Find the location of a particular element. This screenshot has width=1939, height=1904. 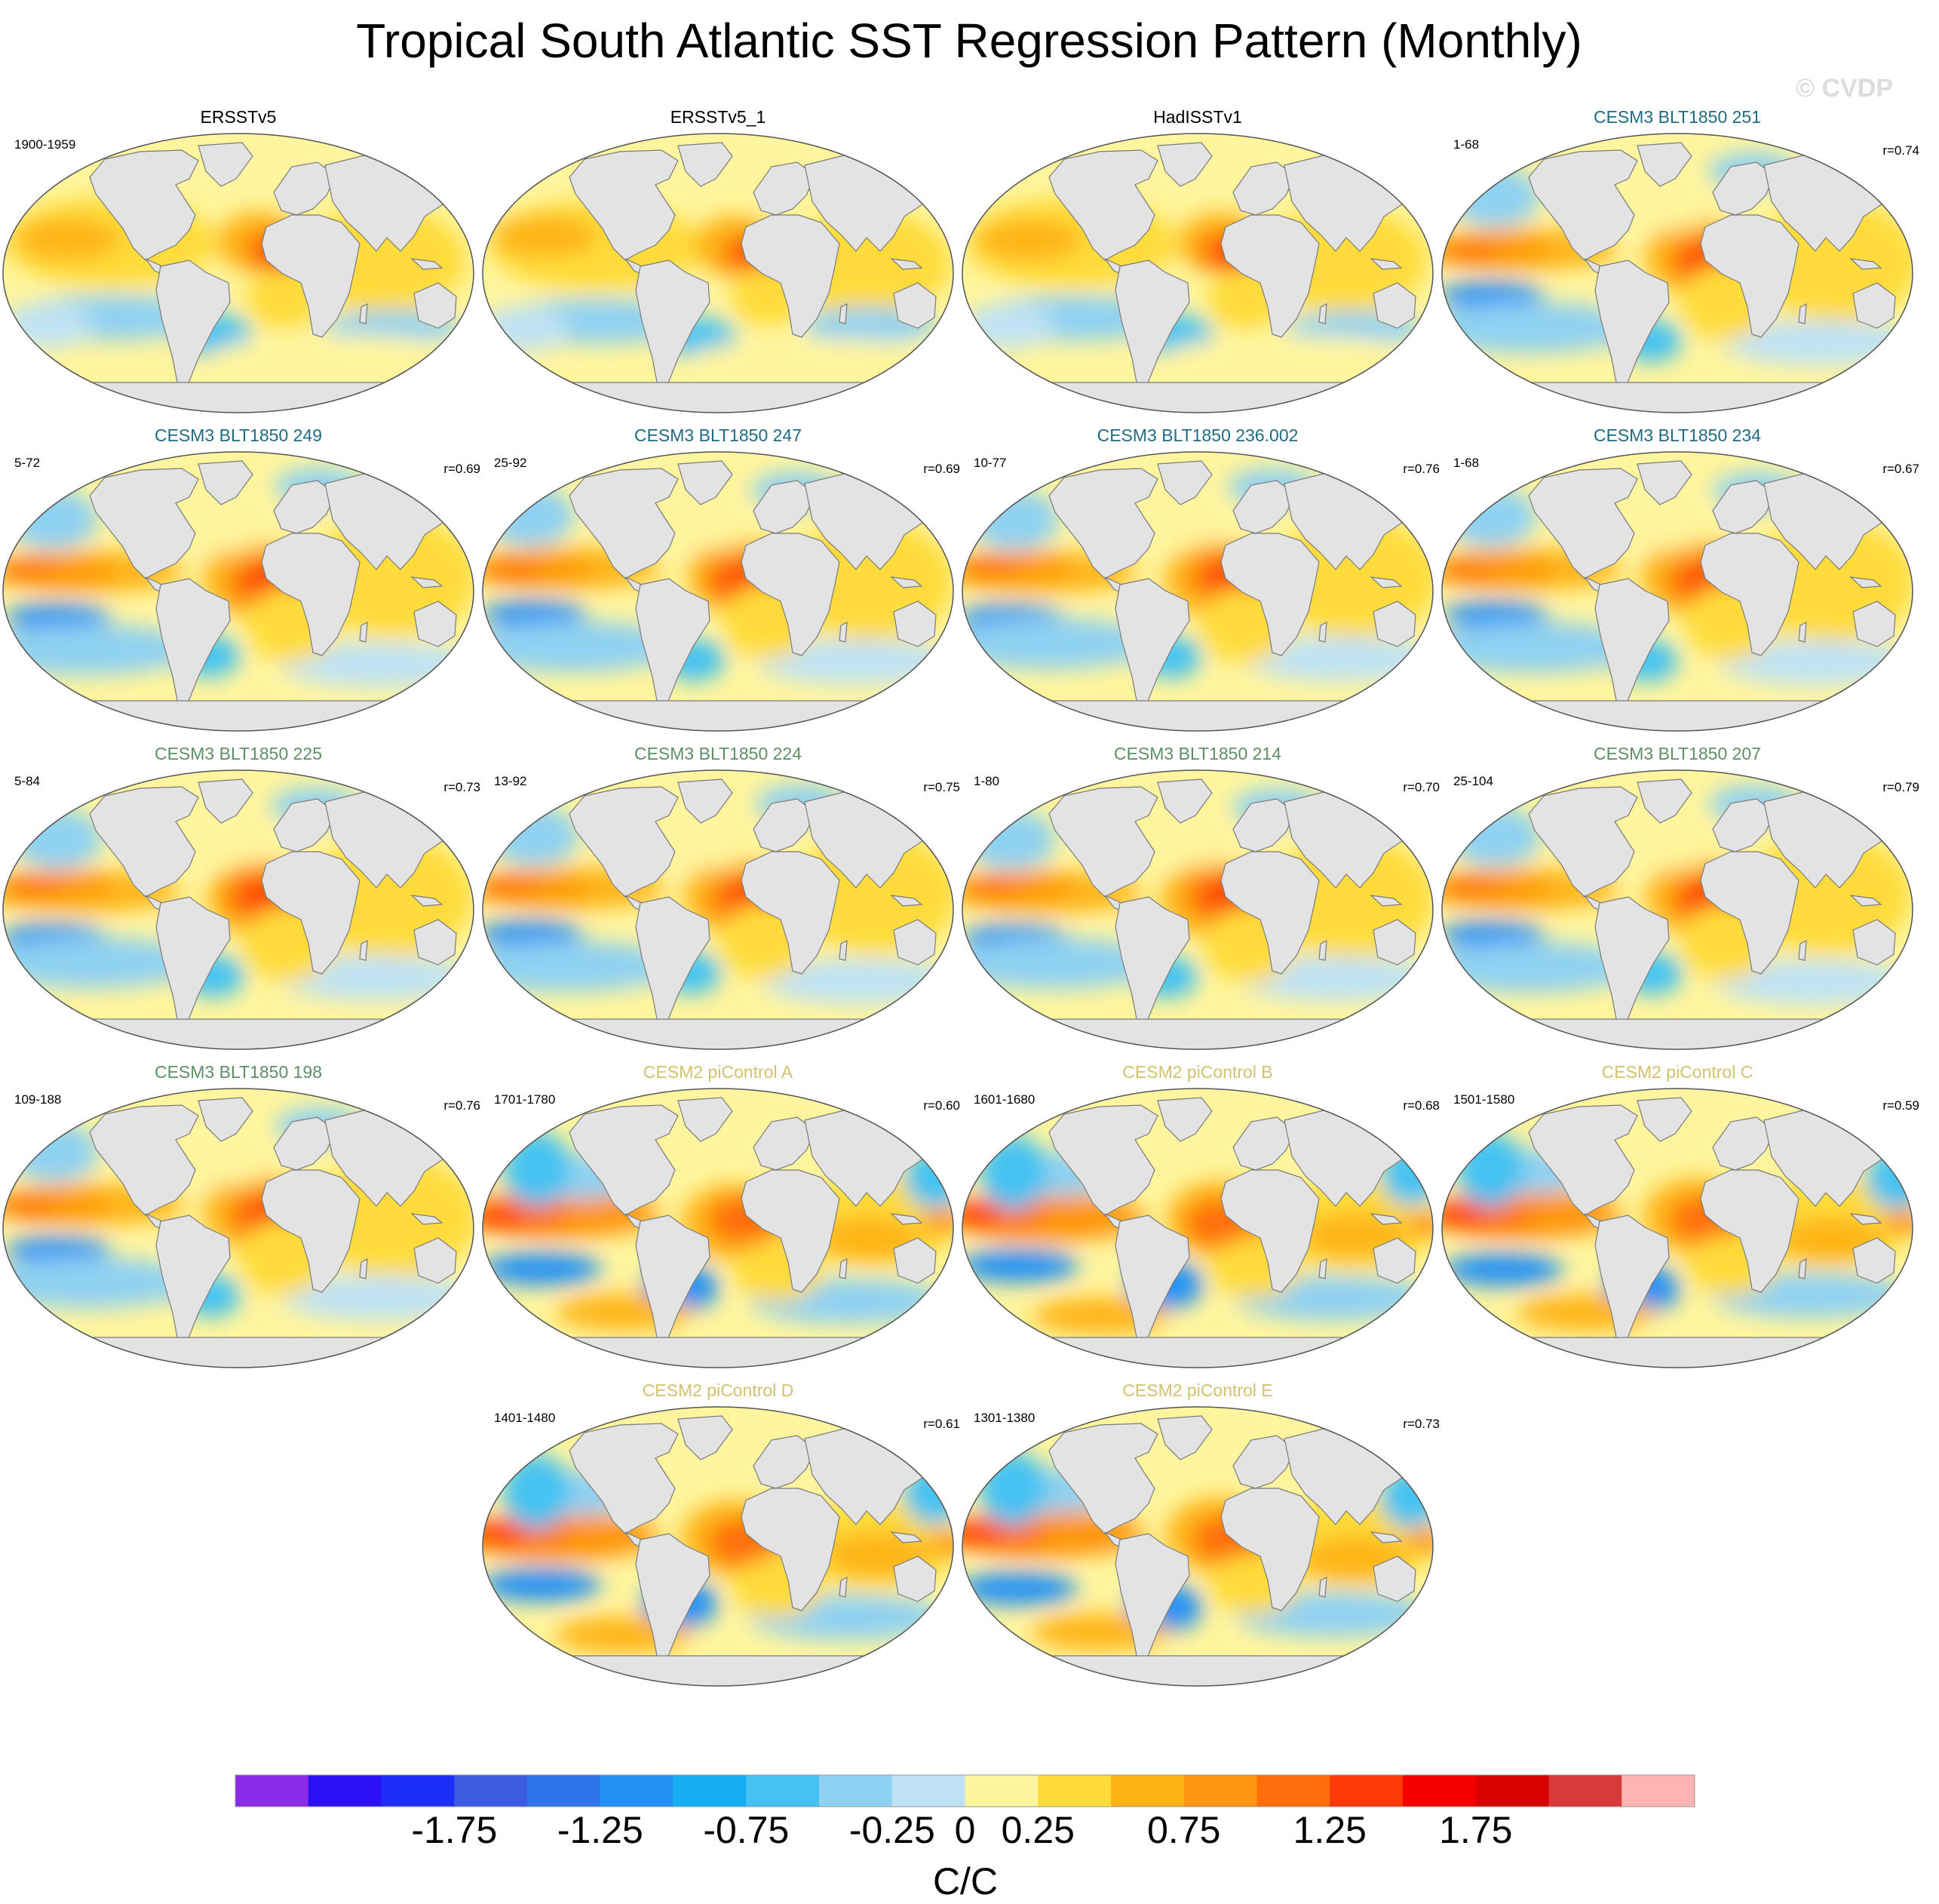

panel-title: CESM2 piControl B is located at coordinates (1197, 1072).